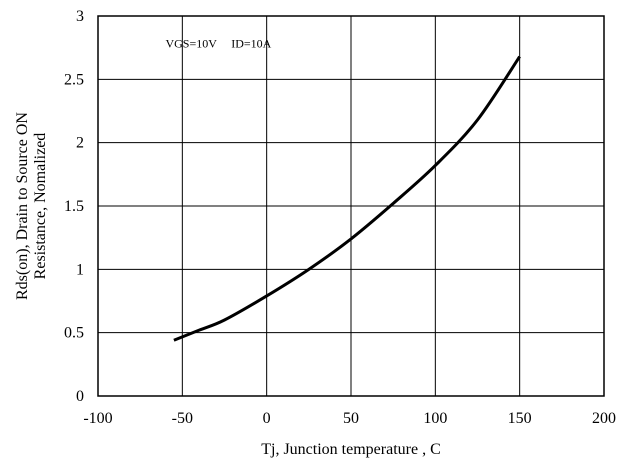  What do you see at coordinates (520, 418) in the screenshot?
I see `x-tick-label: 150` at bounding box center [520, 418].